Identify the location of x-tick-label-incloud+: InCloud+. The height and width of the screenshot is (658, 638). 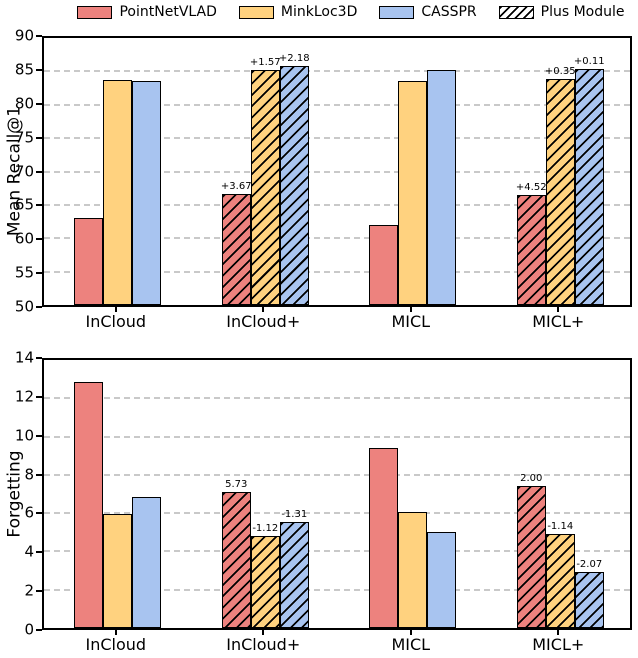
(263, 321).